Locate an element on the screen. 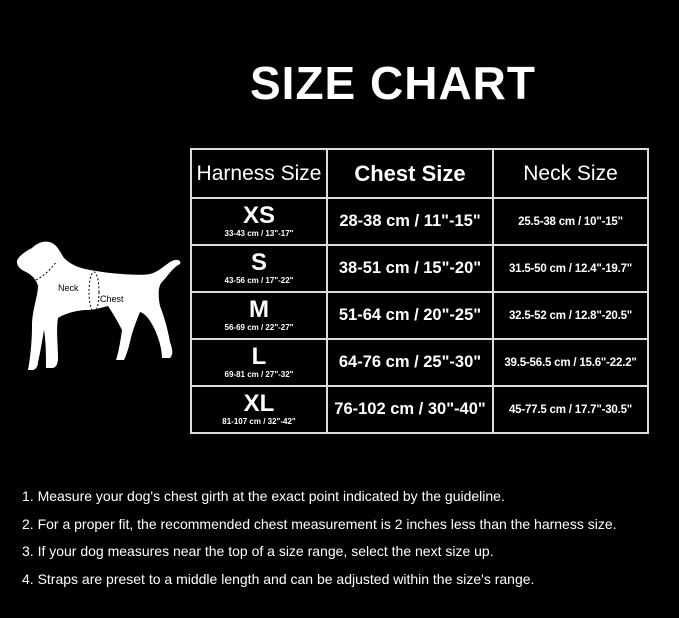 The height and width of the screenshot is (618, 679). chest-label: Chest is located at coordinates (112, 299).